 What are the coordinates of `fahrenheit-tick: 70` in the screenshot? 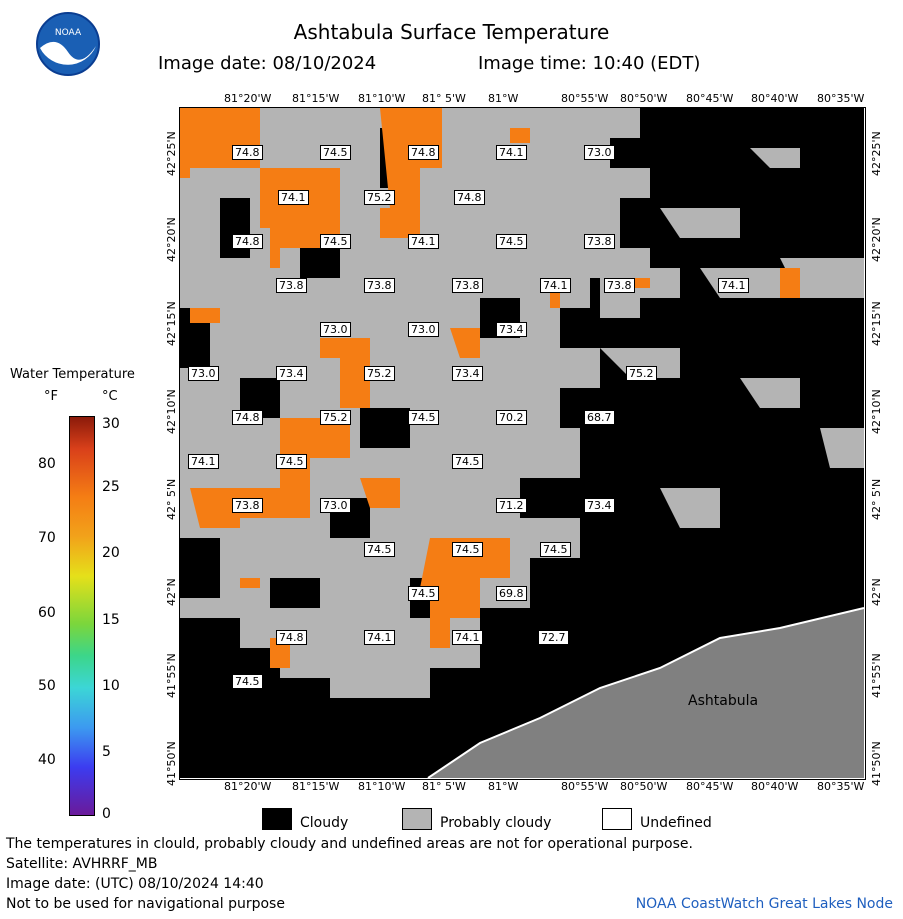 It's located at (47, 538).